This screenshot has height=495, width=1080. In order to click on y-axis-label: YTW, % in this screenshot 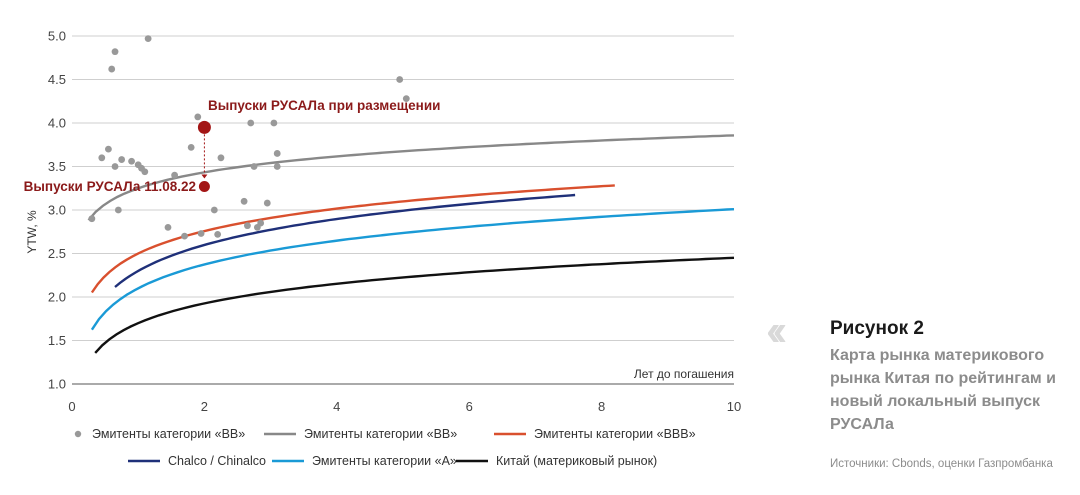, I will do `click(32, 232)`.